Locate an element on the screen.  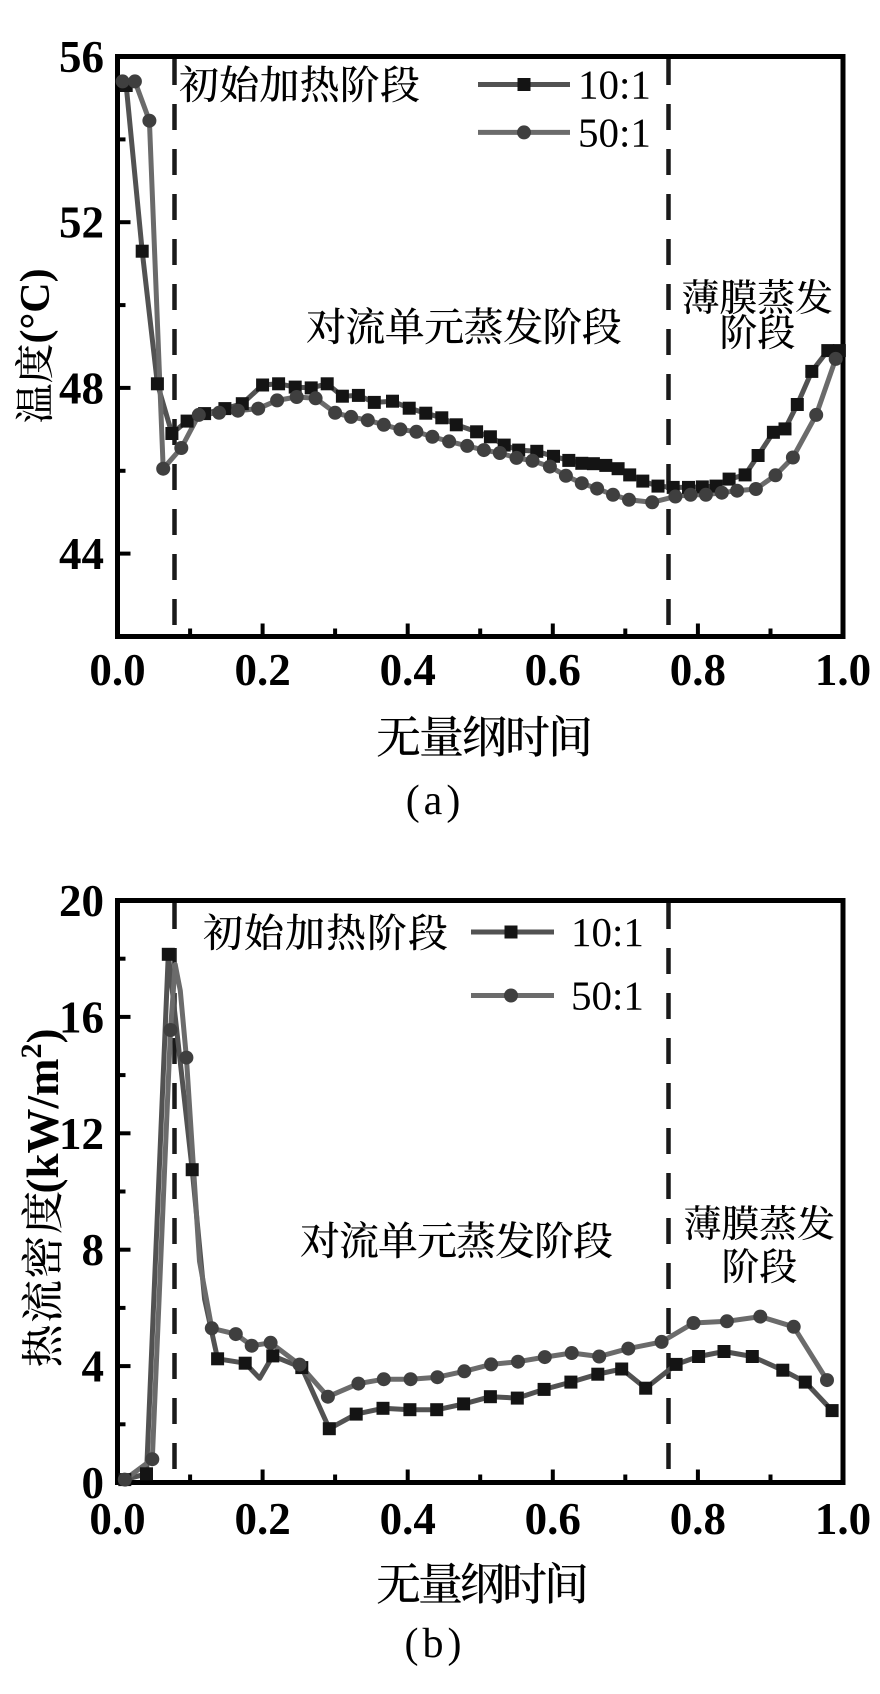
svg-text: (a) is located at coordinates (435, 801).